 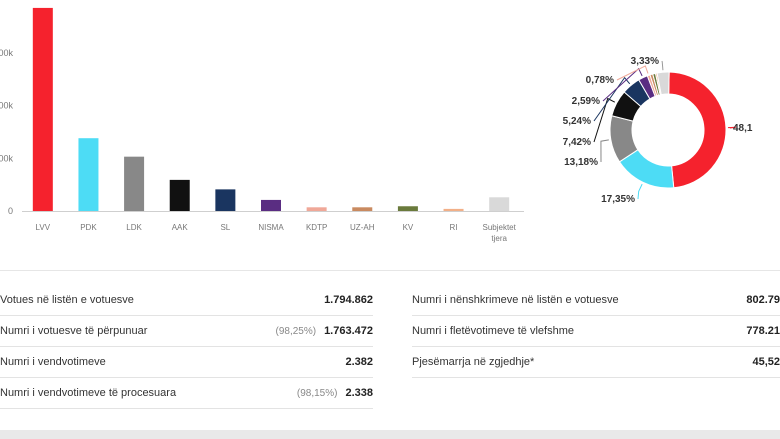 What do you see at coordinates (134, 183) in the screenshot?
I see `bar-ldk` at bounding box center [134, 183].